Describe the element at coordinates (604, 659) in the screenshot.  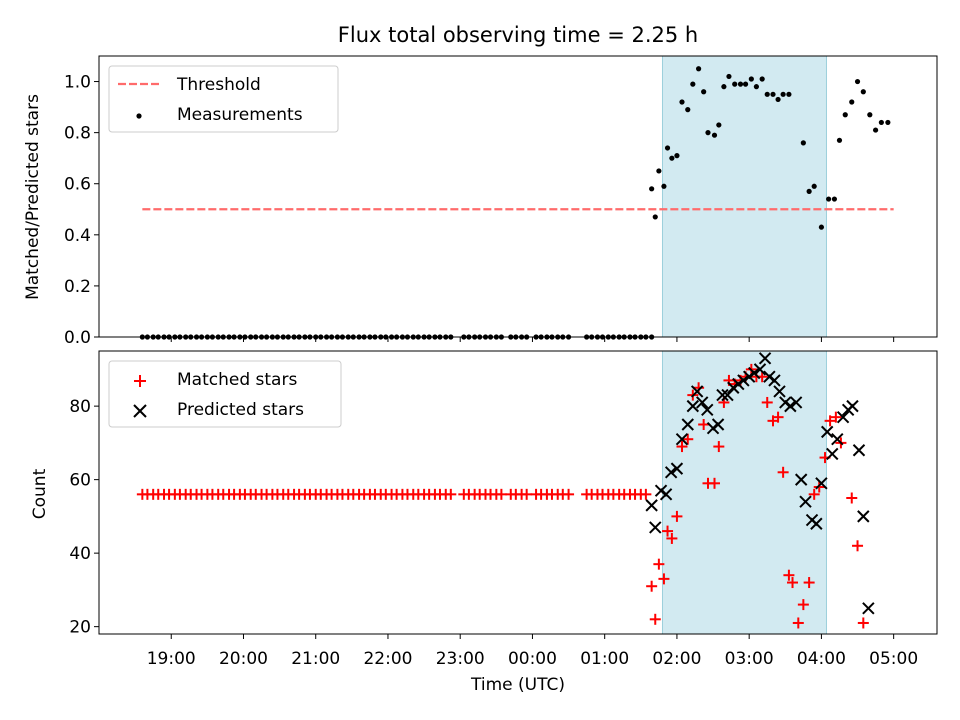
I see `x-tick-label: 01:00` at that location.